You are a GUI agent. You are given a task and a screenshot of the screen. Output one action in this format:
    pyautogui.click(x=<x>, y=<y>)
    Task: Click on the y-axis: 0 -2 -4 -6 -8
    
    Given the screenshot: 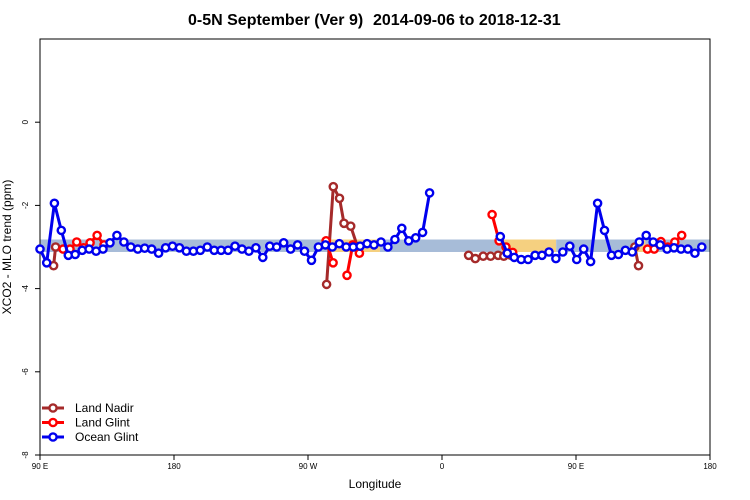 What is the action you would take?
    pyautogui.click(x=30, y=289)
    